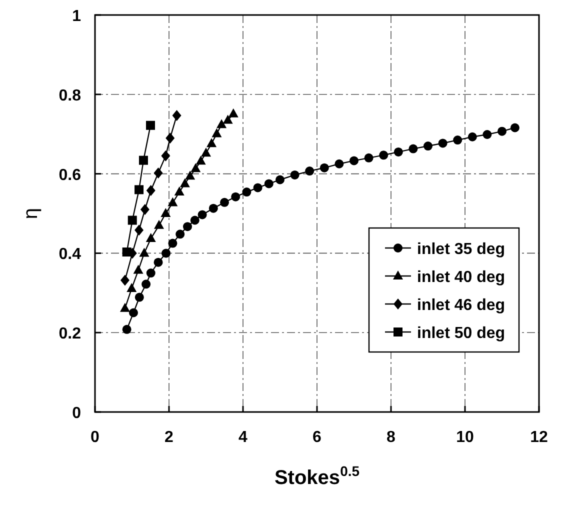 The image size is (561, 505). I want to click on y-tick-label: 1, so click(77, 16).